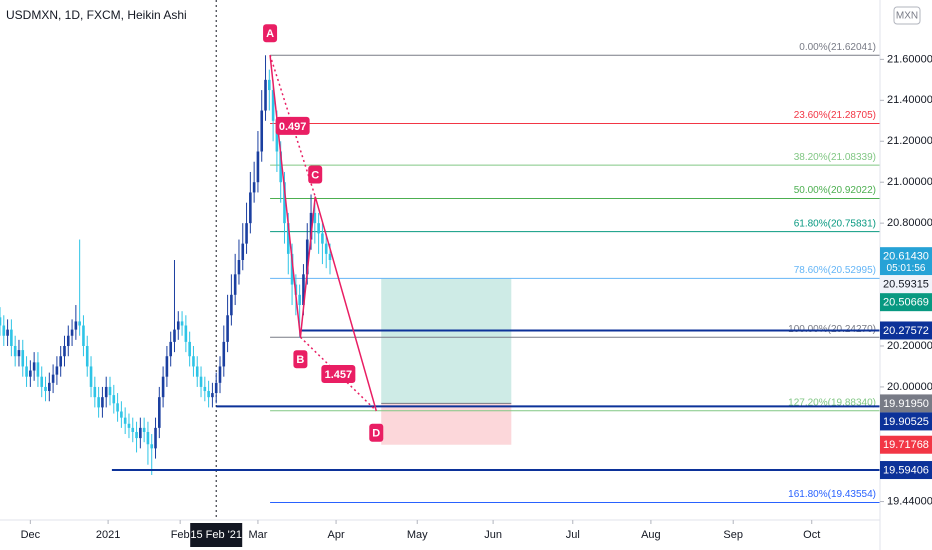 This screenshot has width=932, height=550. I want to click on x-tick-label: Sep, so click(733, 535).